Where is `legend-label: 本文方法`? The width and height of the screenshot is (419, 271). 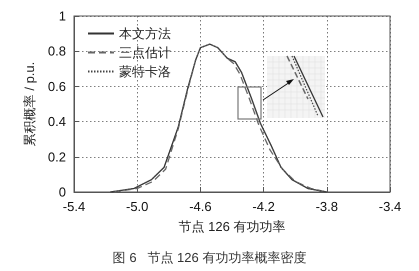 legend-label: 本文方法 is located at coordinates (145, 33).